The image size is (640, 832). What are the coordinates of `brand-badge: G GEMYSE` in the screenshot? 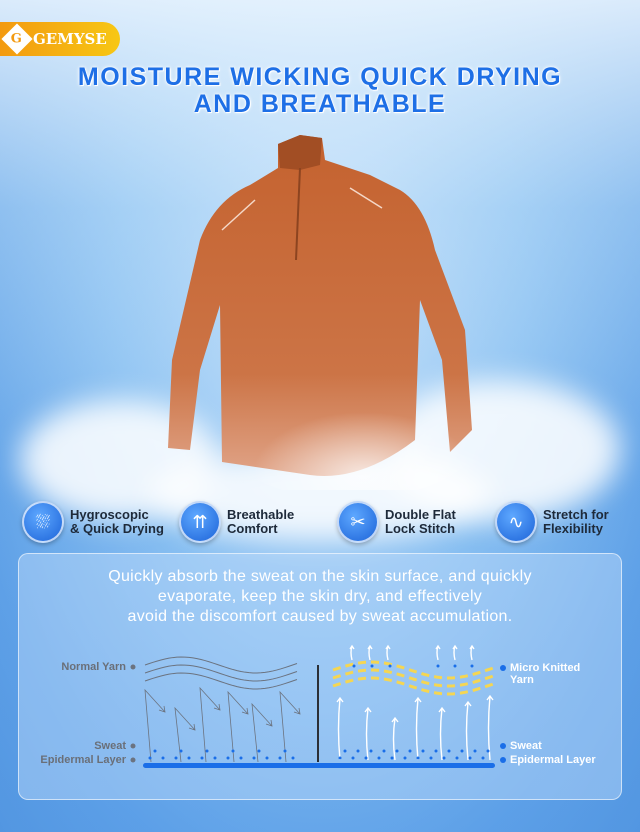 It's located at (60, 39).